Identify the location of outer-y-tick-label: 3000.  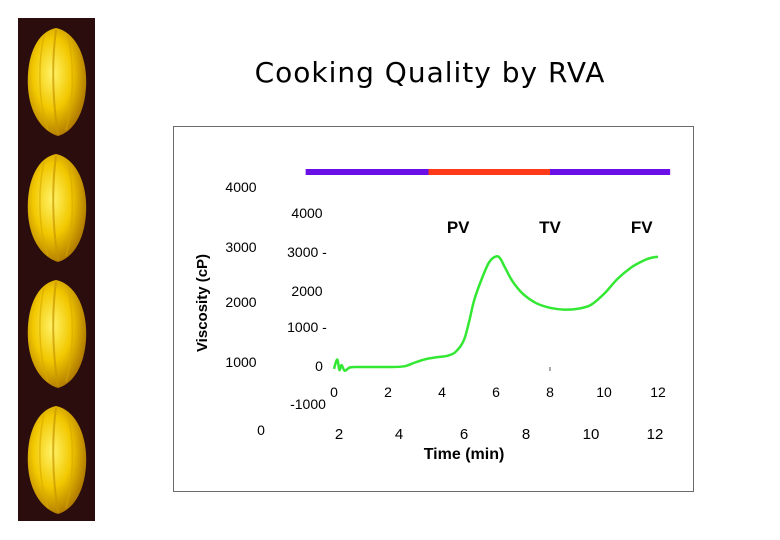
(240, 247).